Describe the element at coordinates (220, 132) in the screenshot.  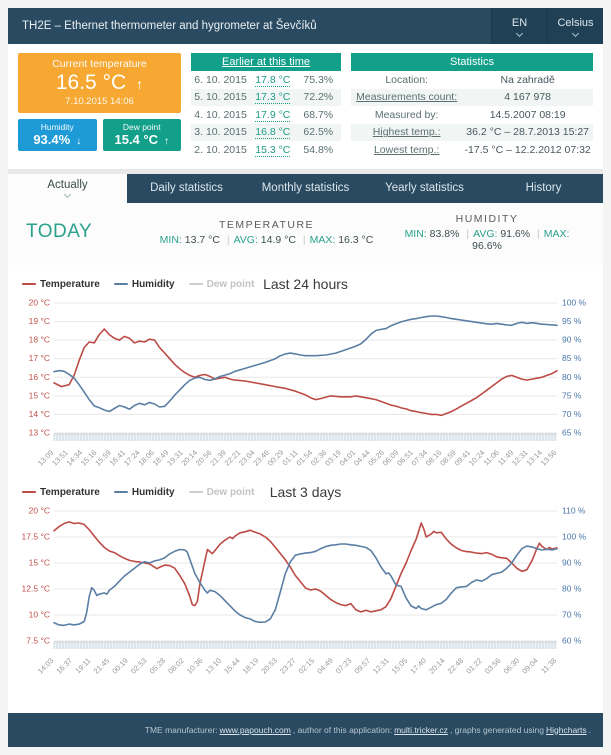
I see `earlier-date: 3. 10. 2015` at that location.